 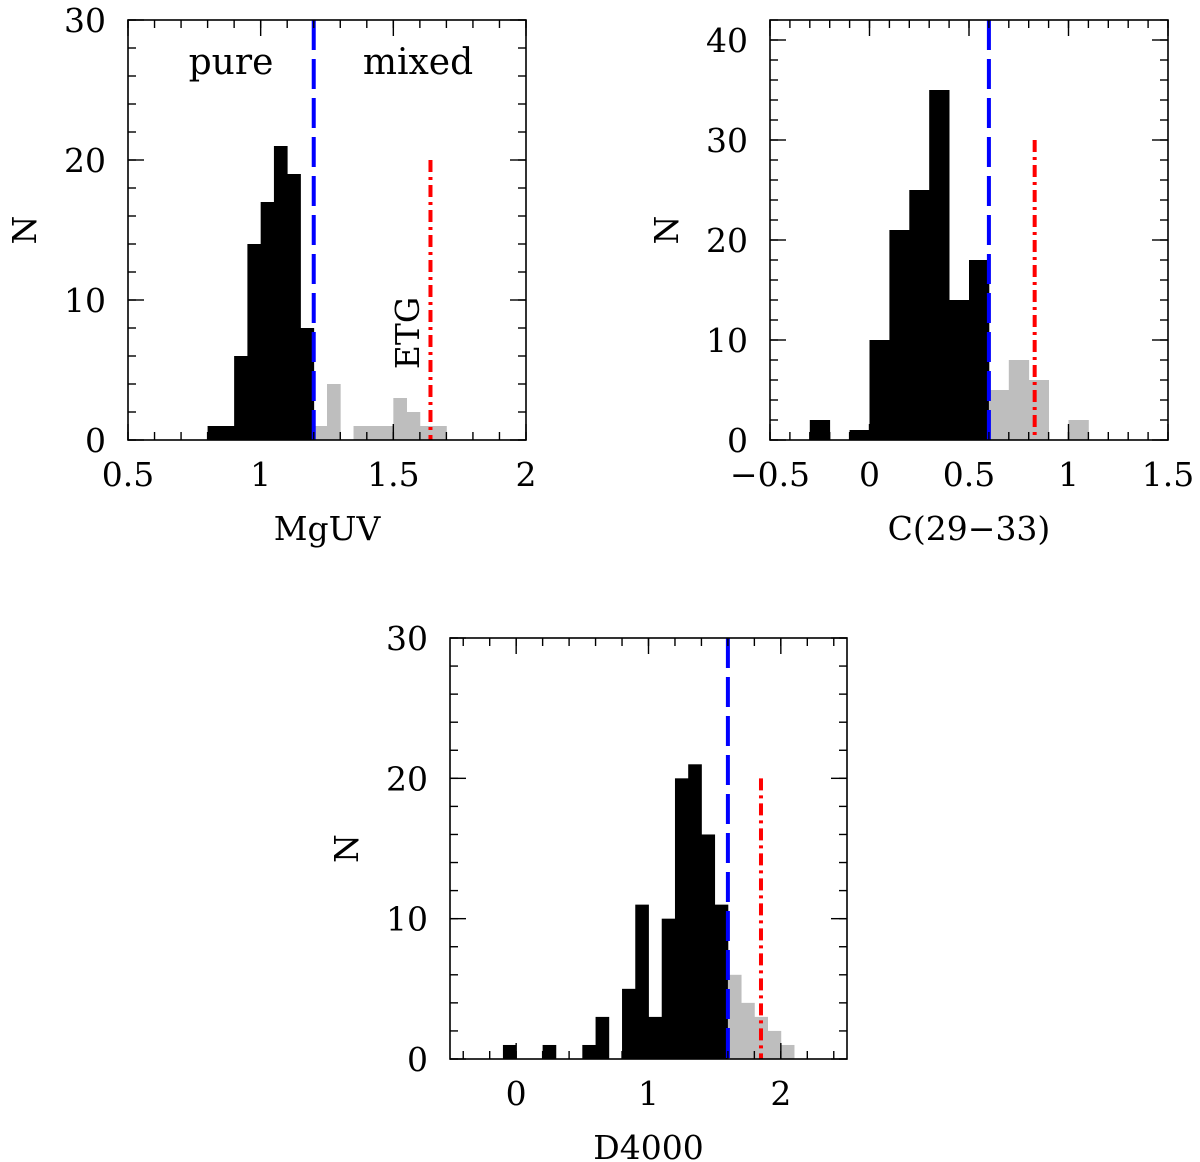 What do you see at coordinates (85, 20) in the screenshot?
I see `mguv-y-tick-label: 30` at bounding box center [85, 20].